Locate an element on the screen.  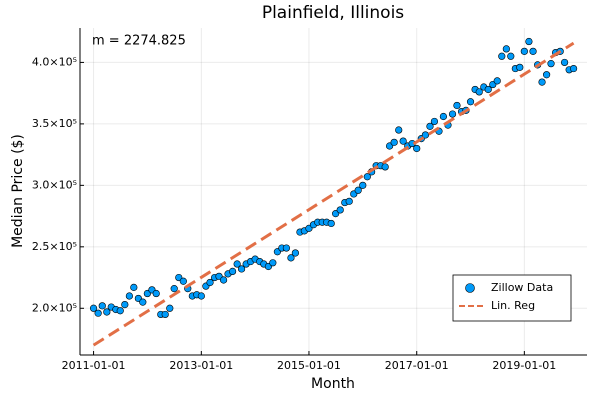
y-tick-label: 2.0×10⁵ is located at coordinates (54, 307).